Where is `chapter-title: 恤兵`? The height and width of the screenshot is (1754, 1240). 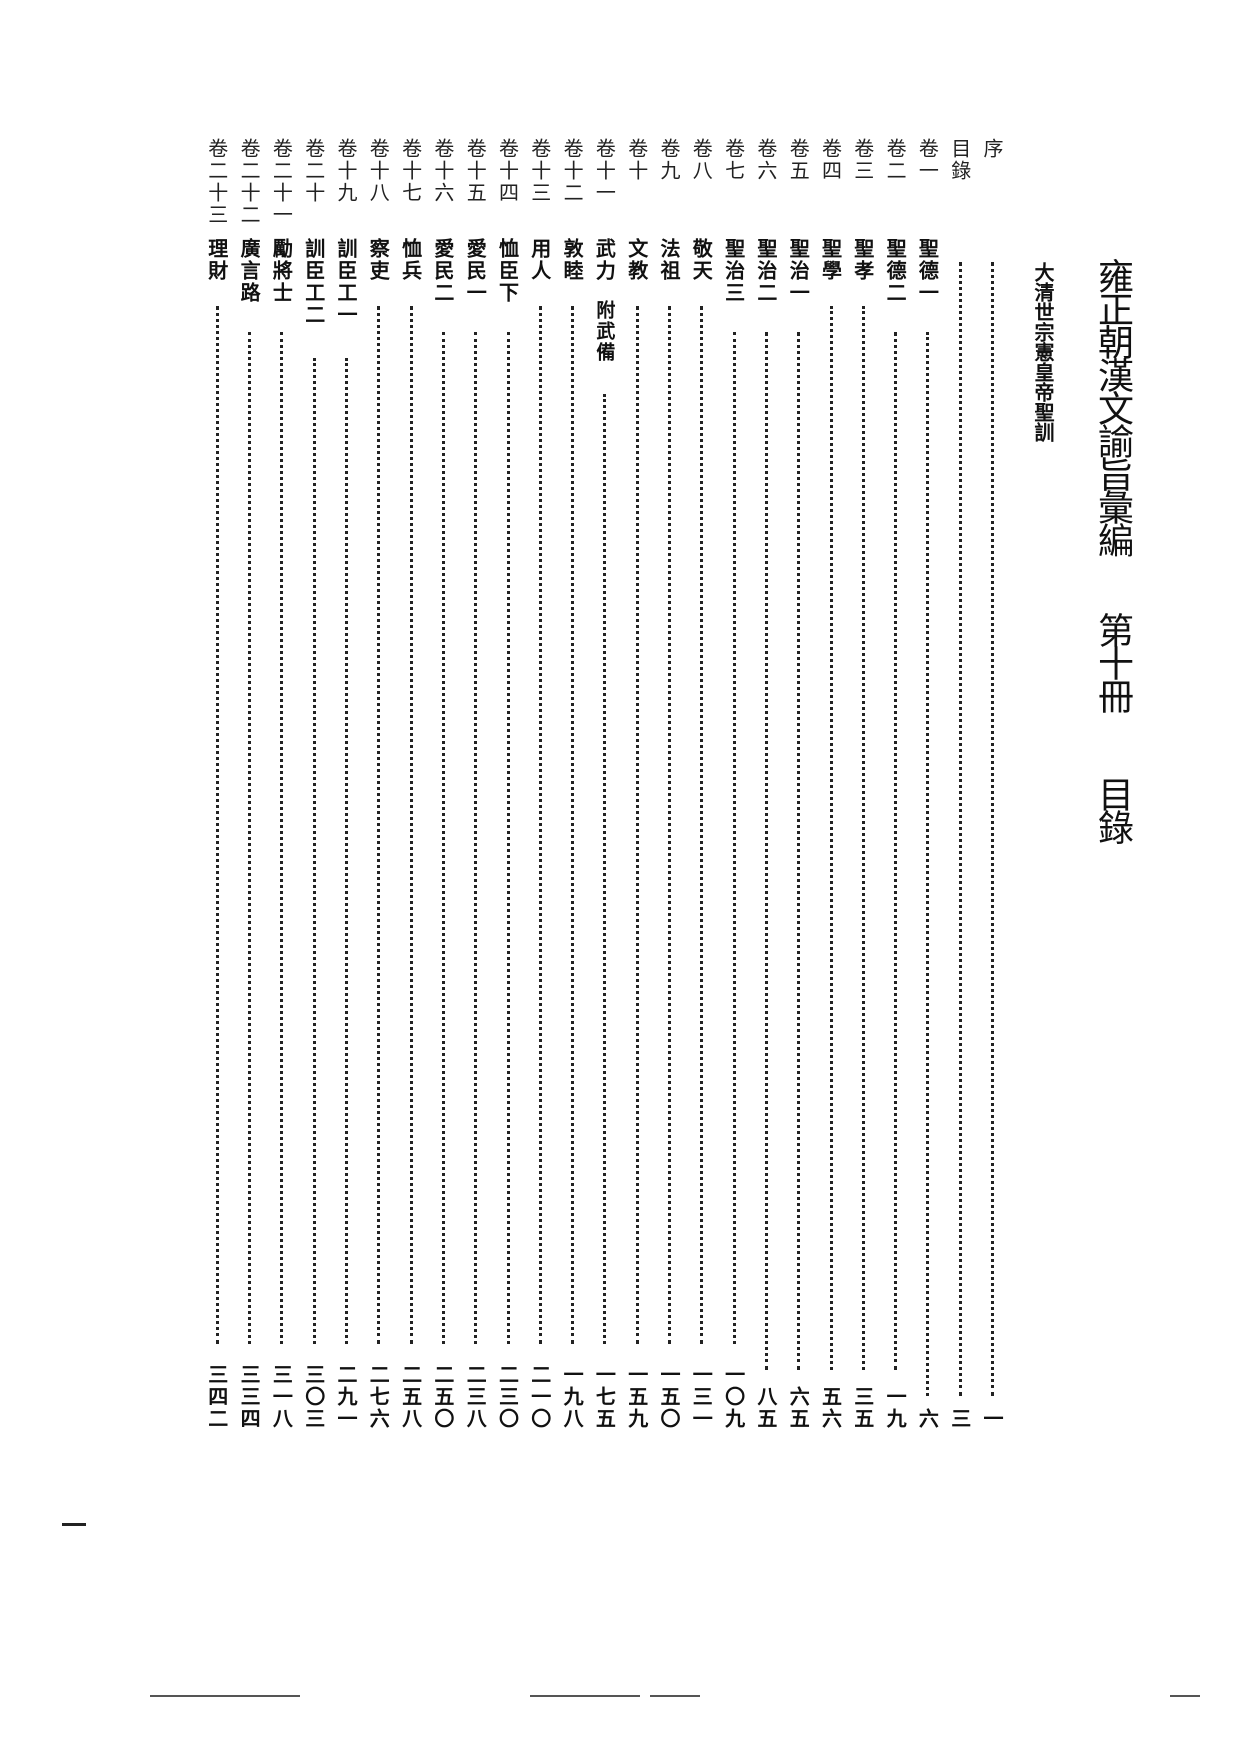
chapter-title: 恤兵 is located at coordinates (410, 260).